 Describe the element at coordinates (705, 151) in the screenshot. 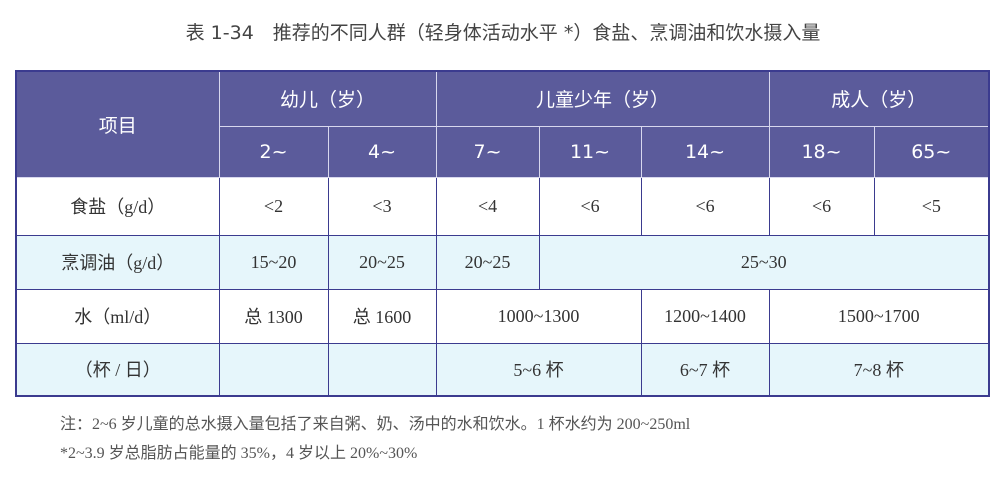

I see `header-age: 14~` at that location.